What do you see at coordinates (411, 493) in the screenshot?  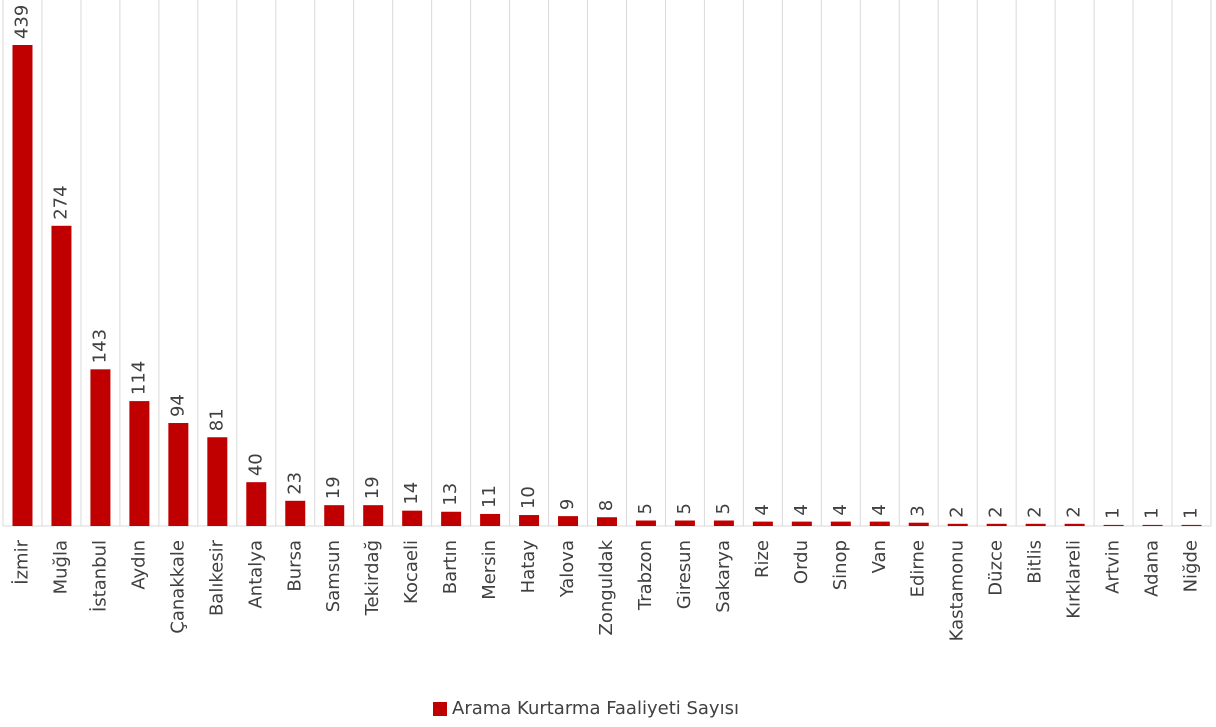 I see `data-label: 14` at bounding box center [411, 493].